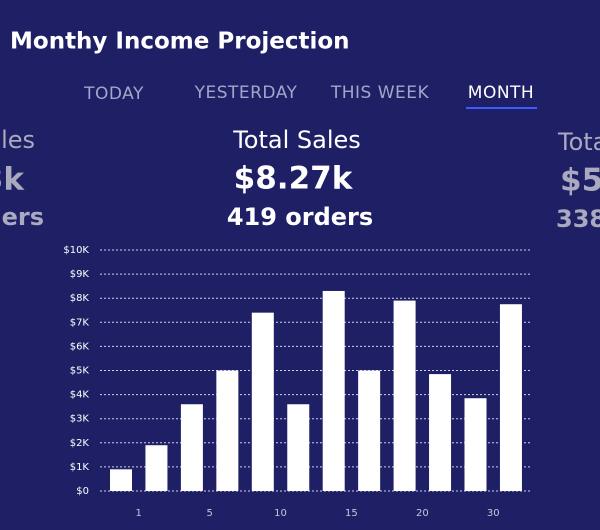  What do you see at coordinates (578, 142) in the screenshot?
I see `card-label: Tota` at bounding box center [578, 142].